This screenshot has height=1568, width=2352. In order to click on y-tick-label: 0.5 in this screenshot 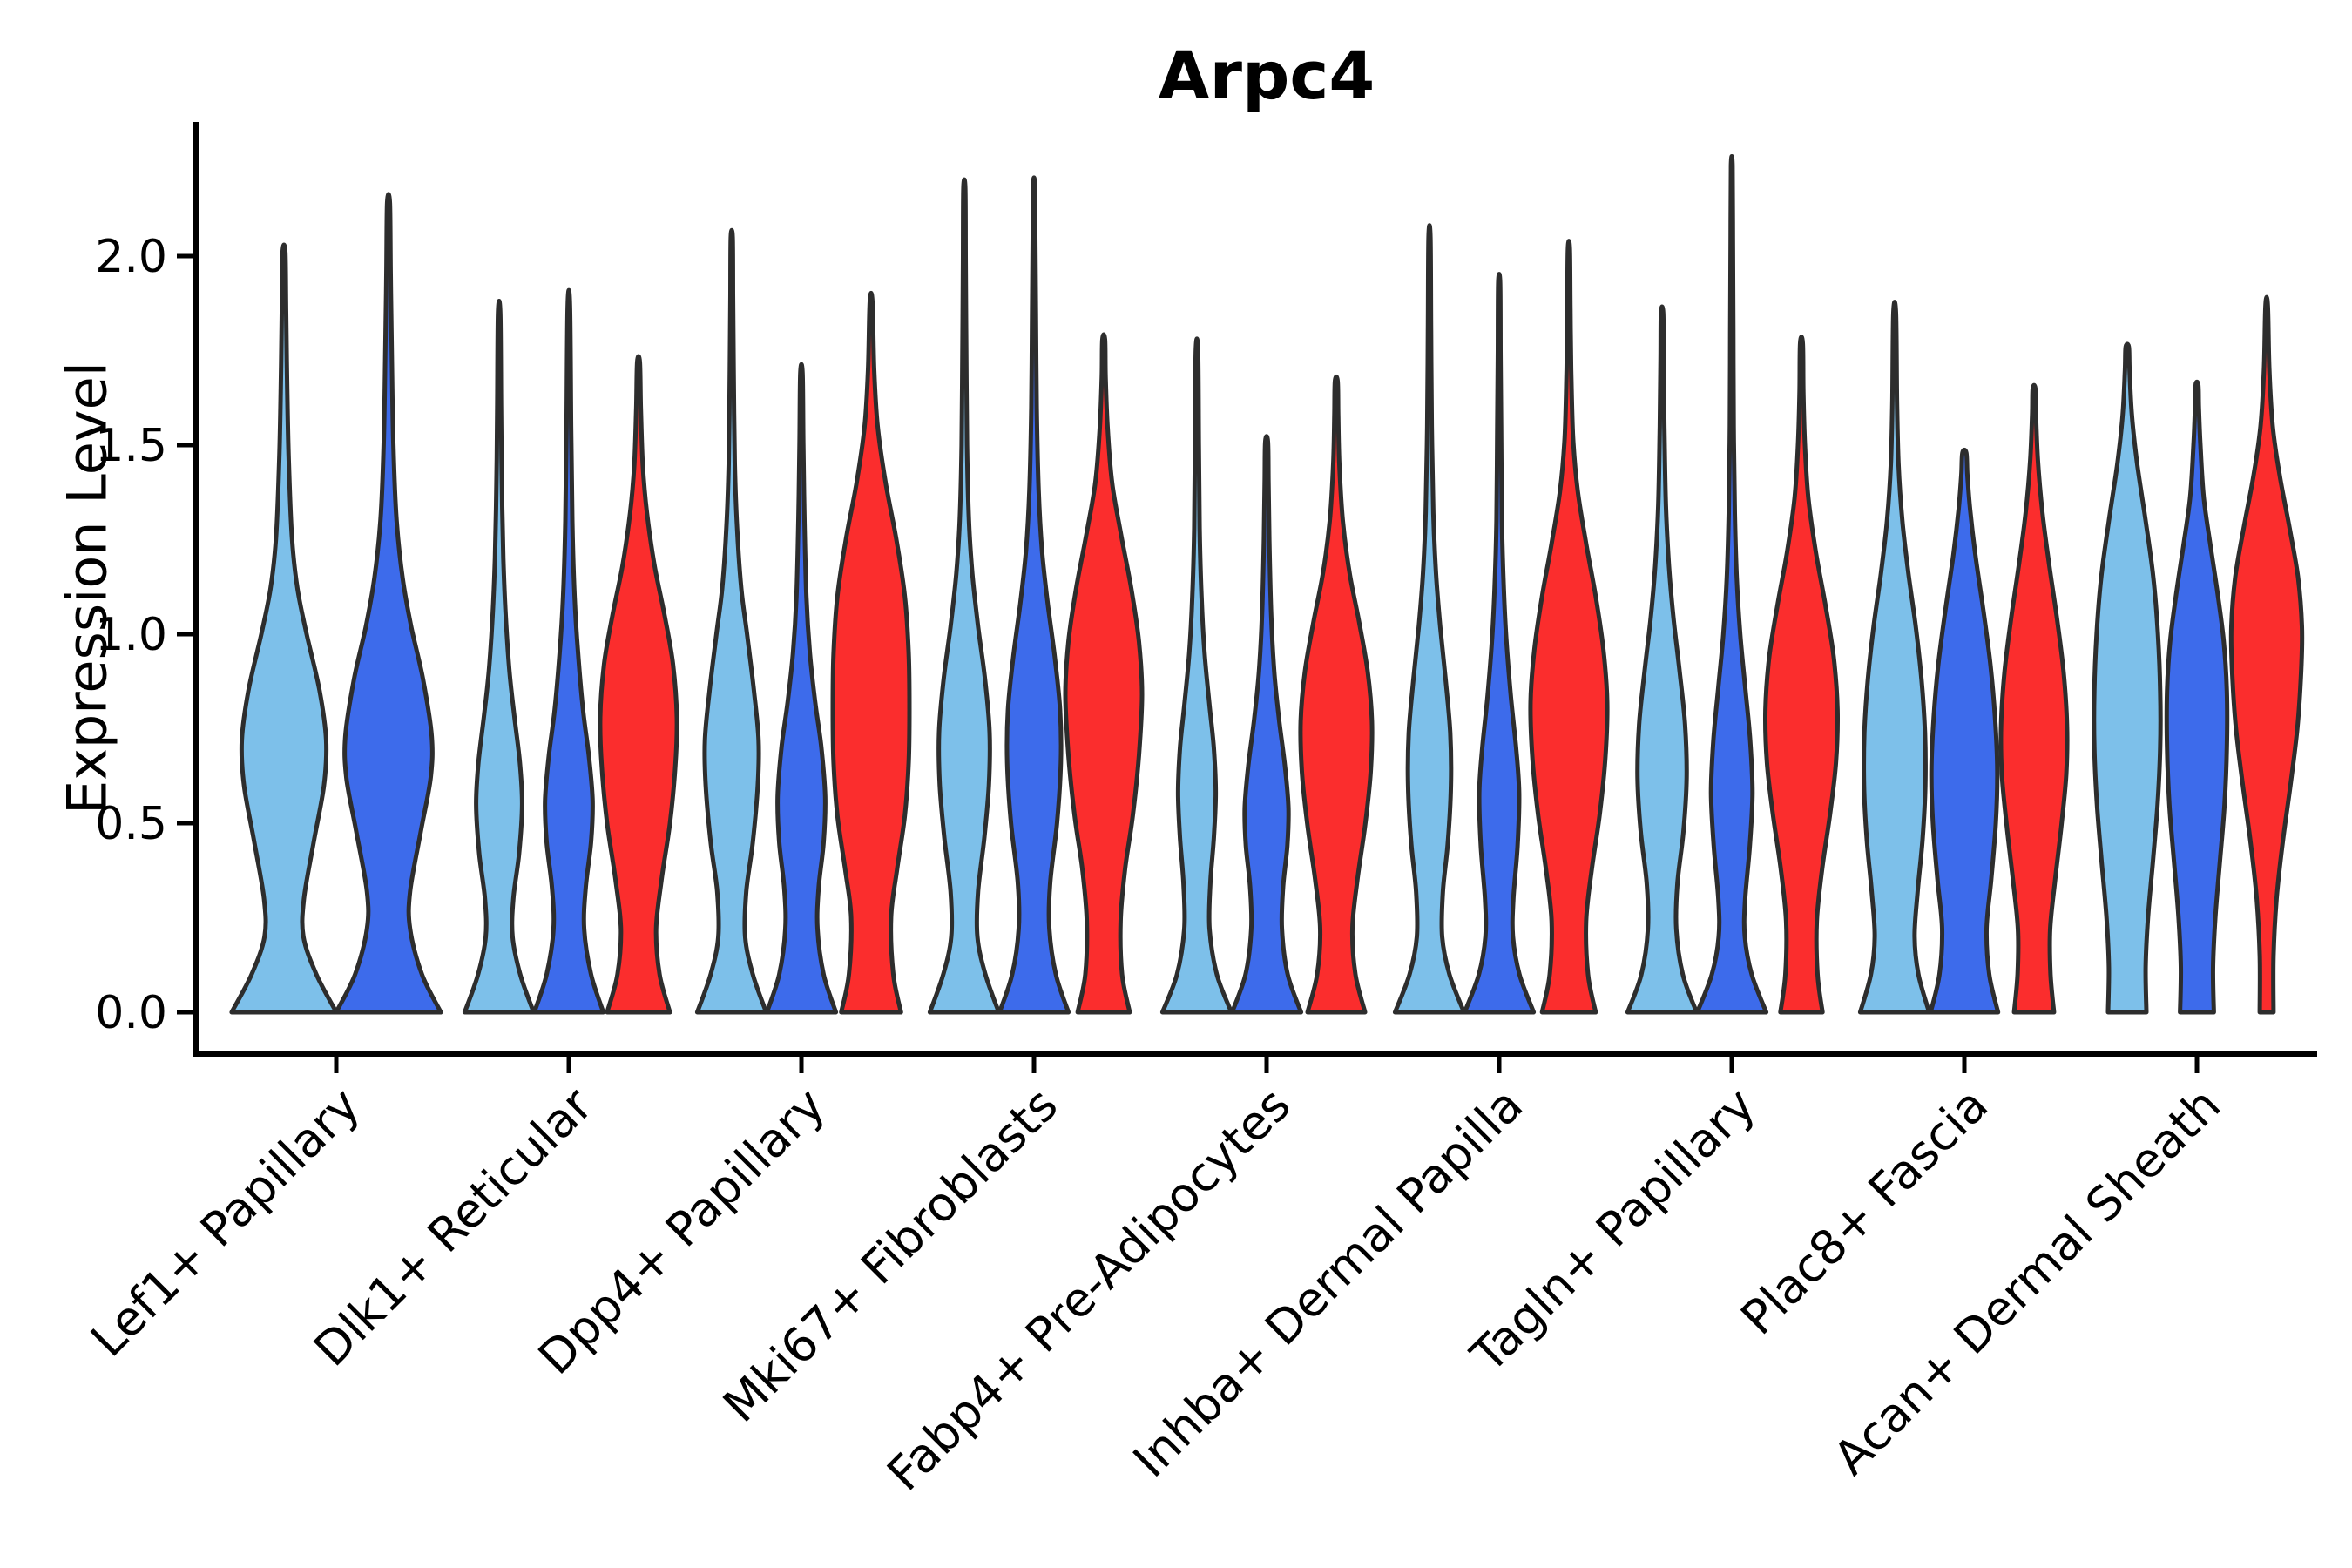, I will do `click(131, 824)`.